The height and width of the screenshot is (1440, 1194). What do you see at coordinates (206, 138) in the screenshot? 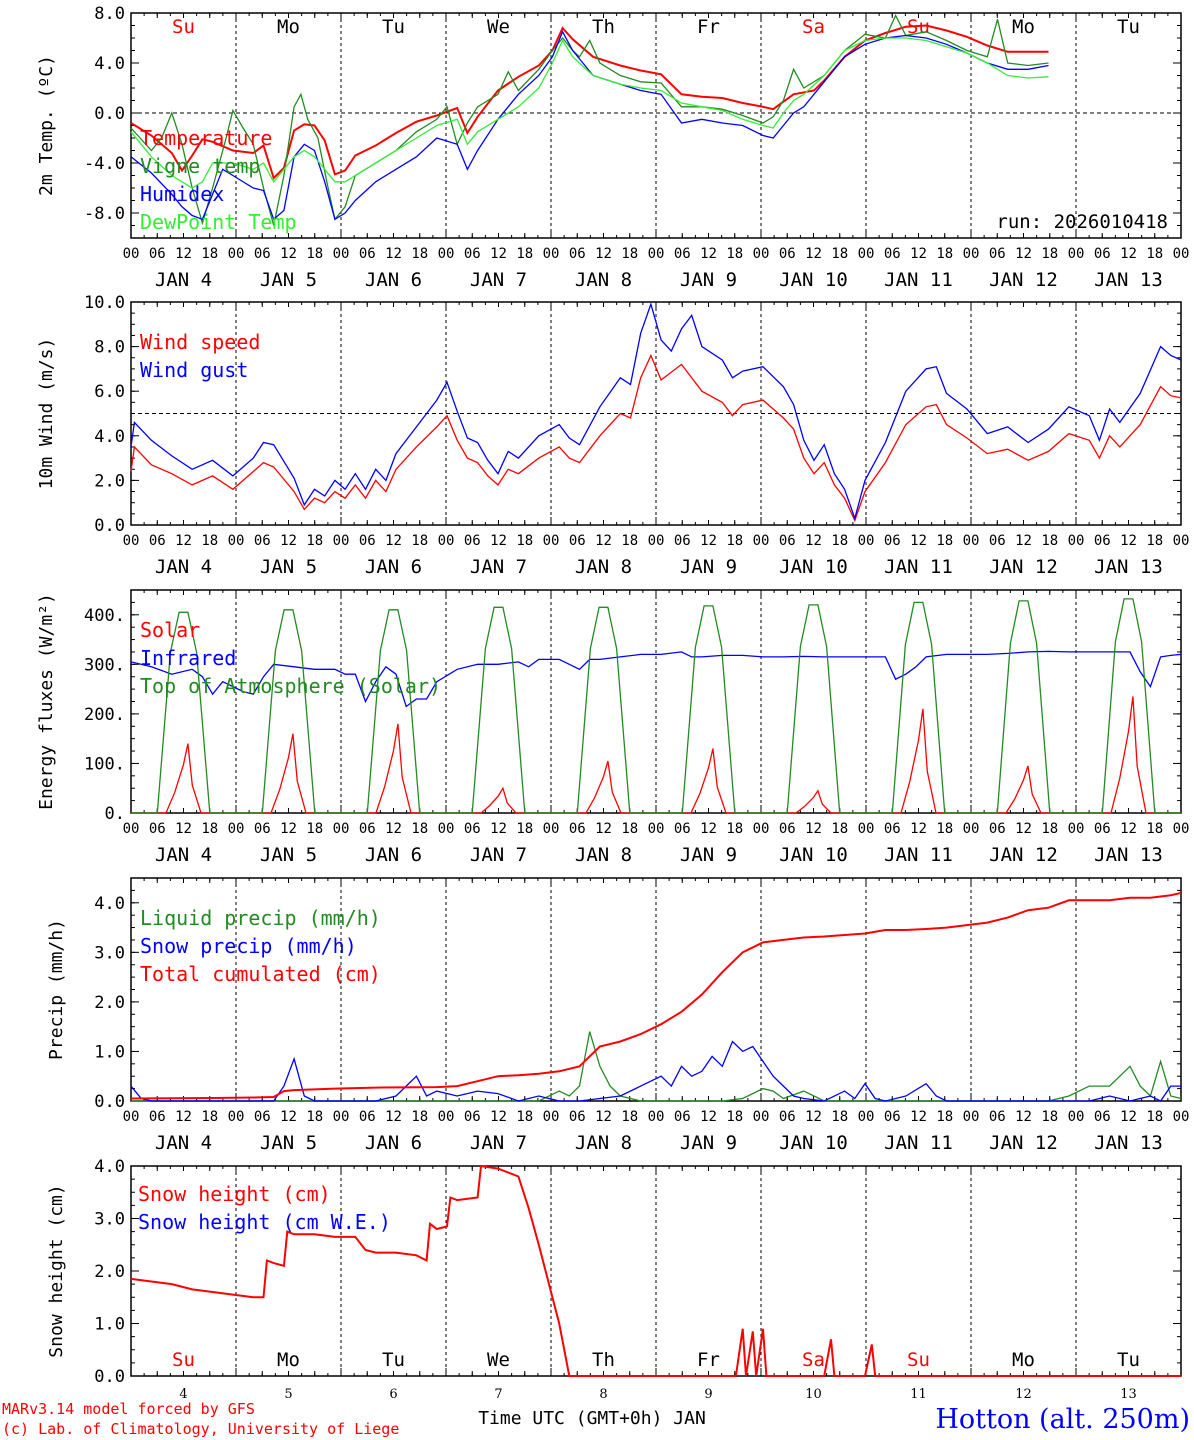
I see `legend-temperature: Temperature` at bounding box center [206, 138].